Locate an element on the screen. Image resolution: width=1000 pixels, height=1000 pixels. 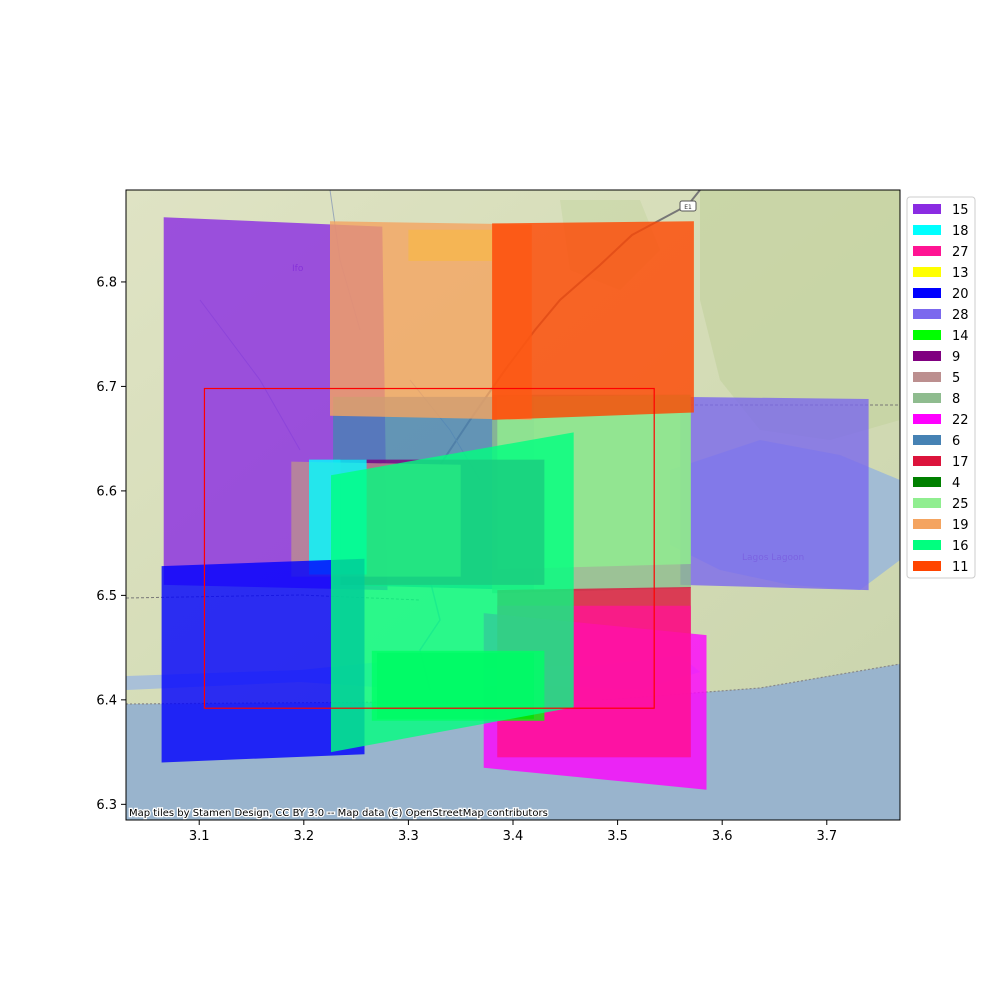
legend-label: 9 is located at coordinates (956, 357).